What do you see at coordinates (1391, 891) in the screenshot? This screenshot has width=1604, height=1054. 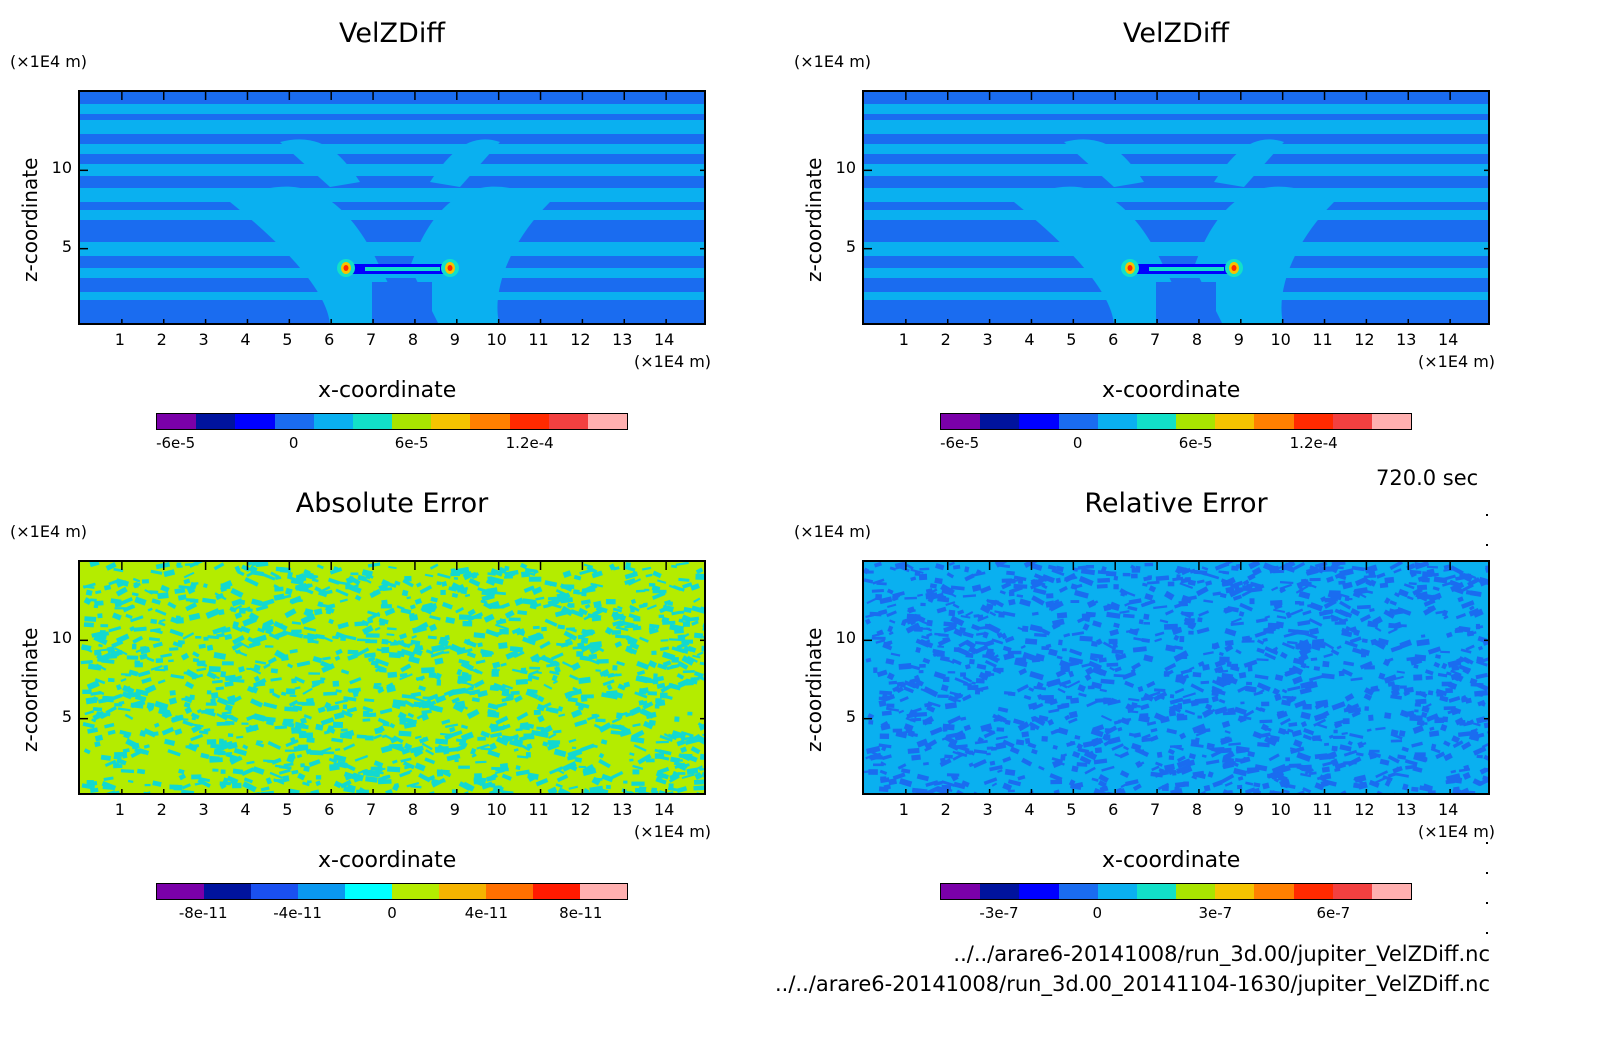 I see `colorbar-swatch` at bounding box center [1391, 891].